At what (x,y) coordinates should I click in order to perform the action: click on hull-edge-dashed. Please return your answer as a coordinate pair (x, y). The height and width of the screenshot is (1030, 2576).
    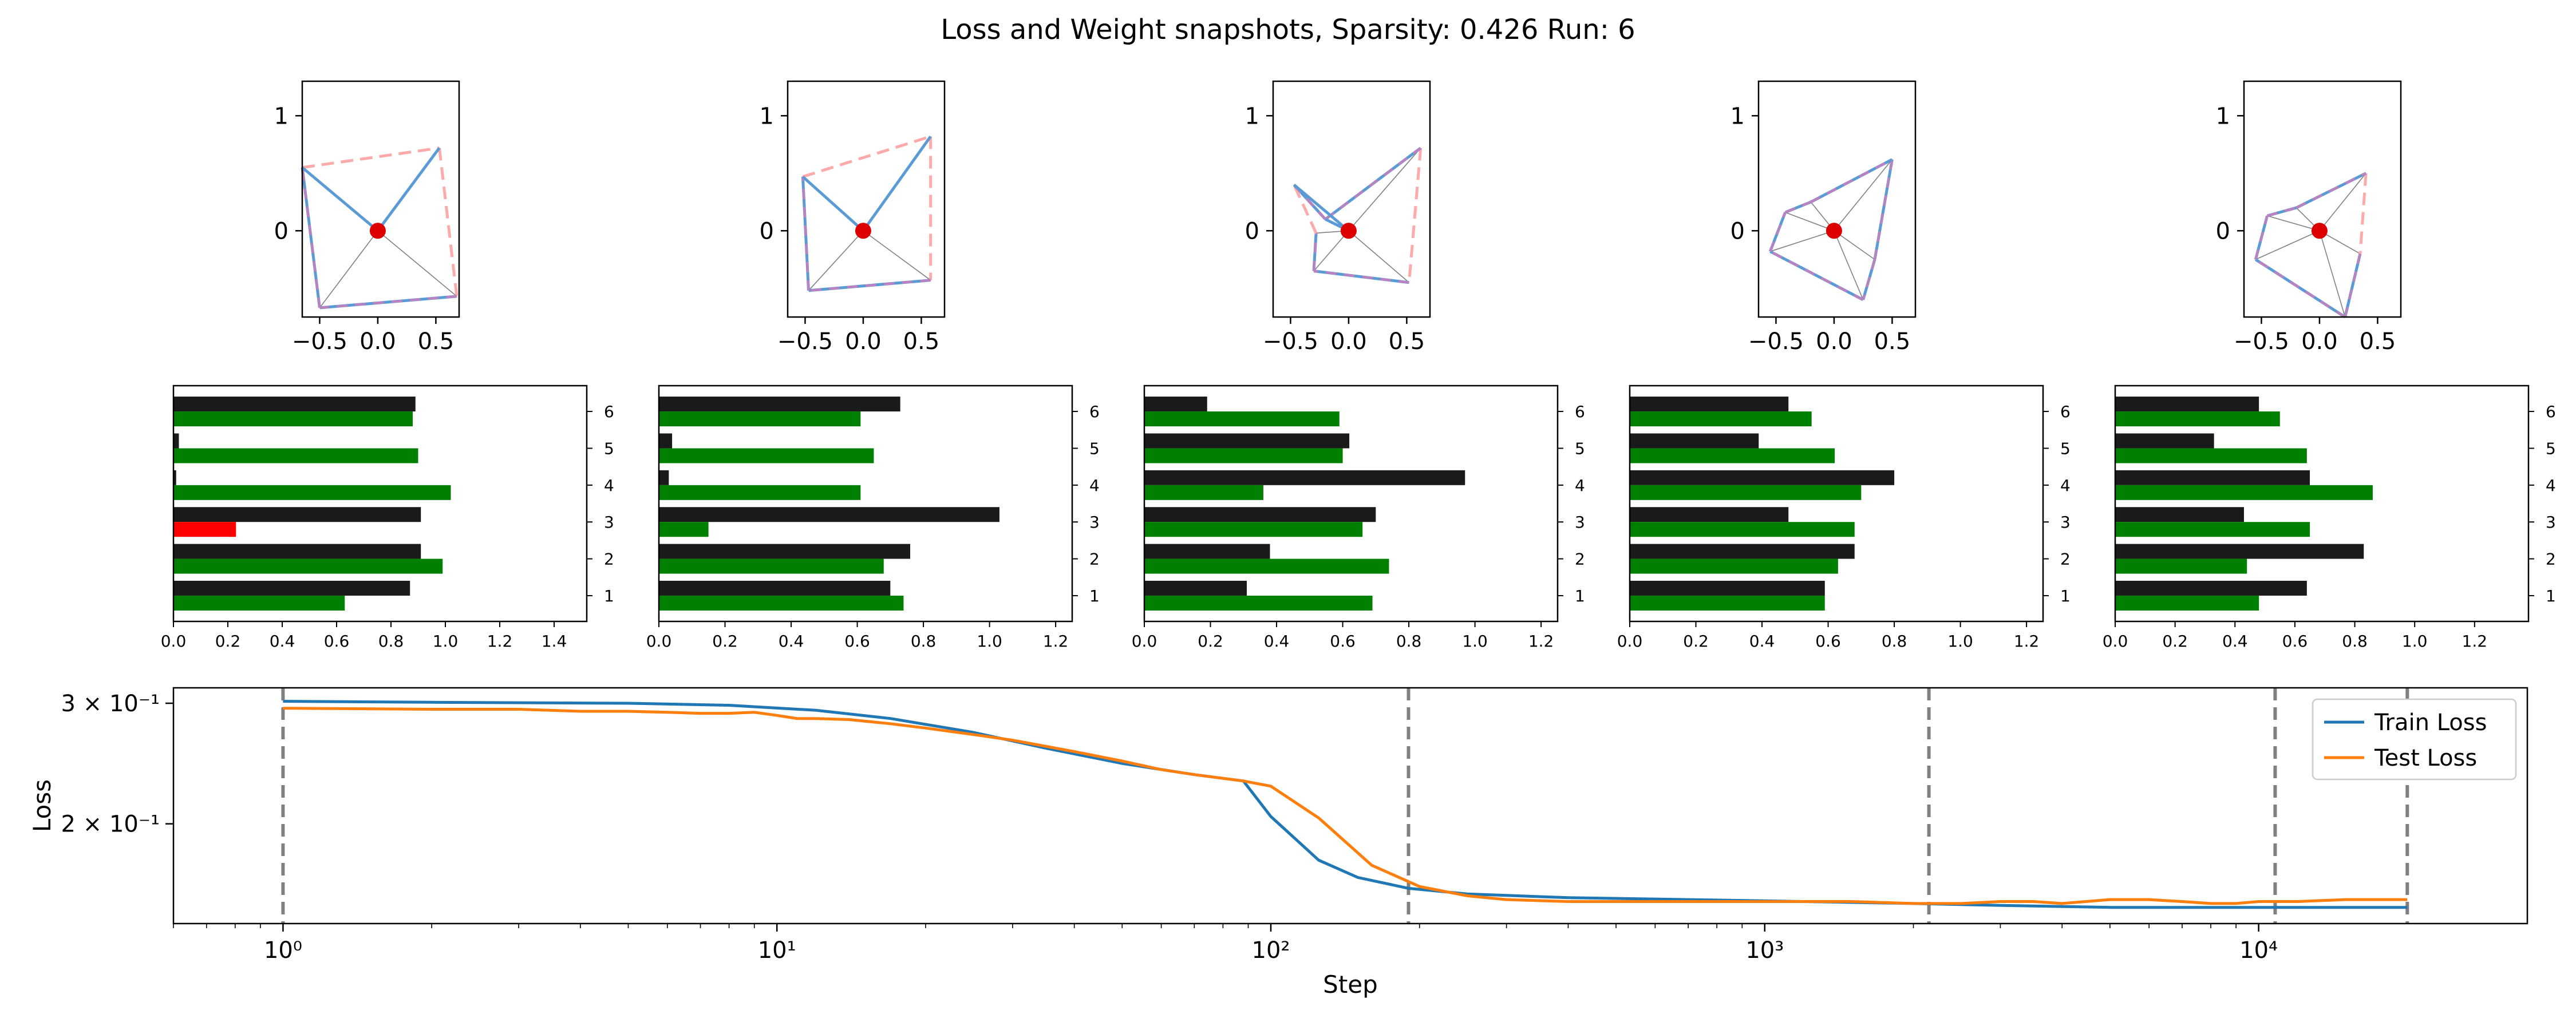
    Looking at the image, I should click on (866, 157).